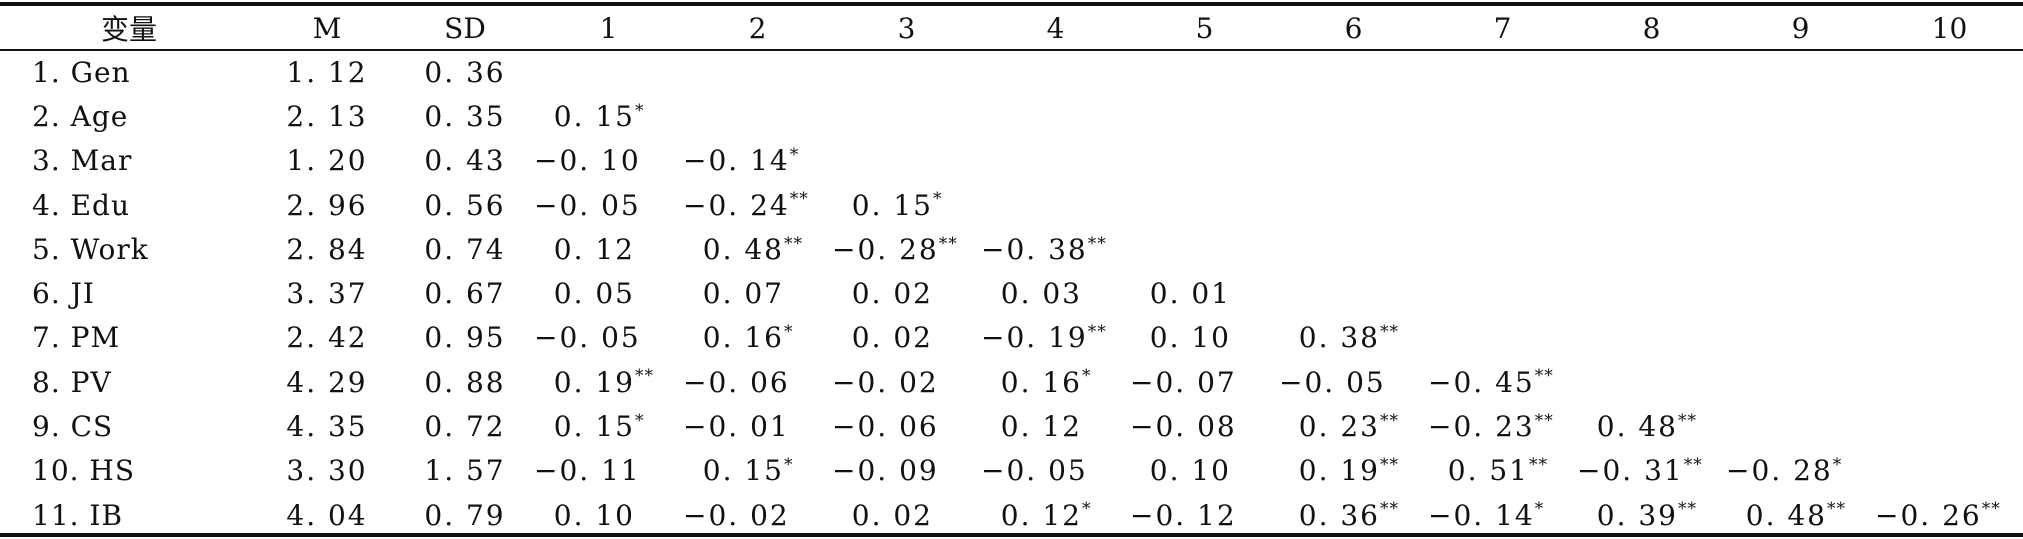 Image resolution: width=2023 pixels, height=539 pixels. Describe the element at coordinates (1481, 515) in the screenshot. I see `correlation-value: −0. 14` at that location.